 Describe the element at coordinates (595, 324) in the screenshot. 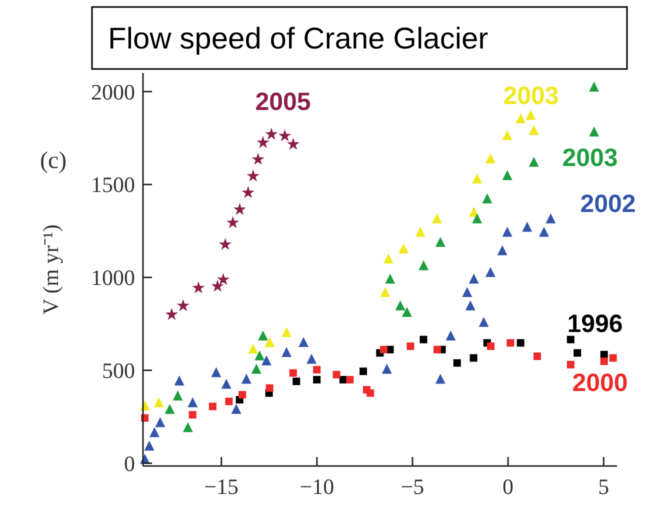

I see `series-label: 1996` at that location.